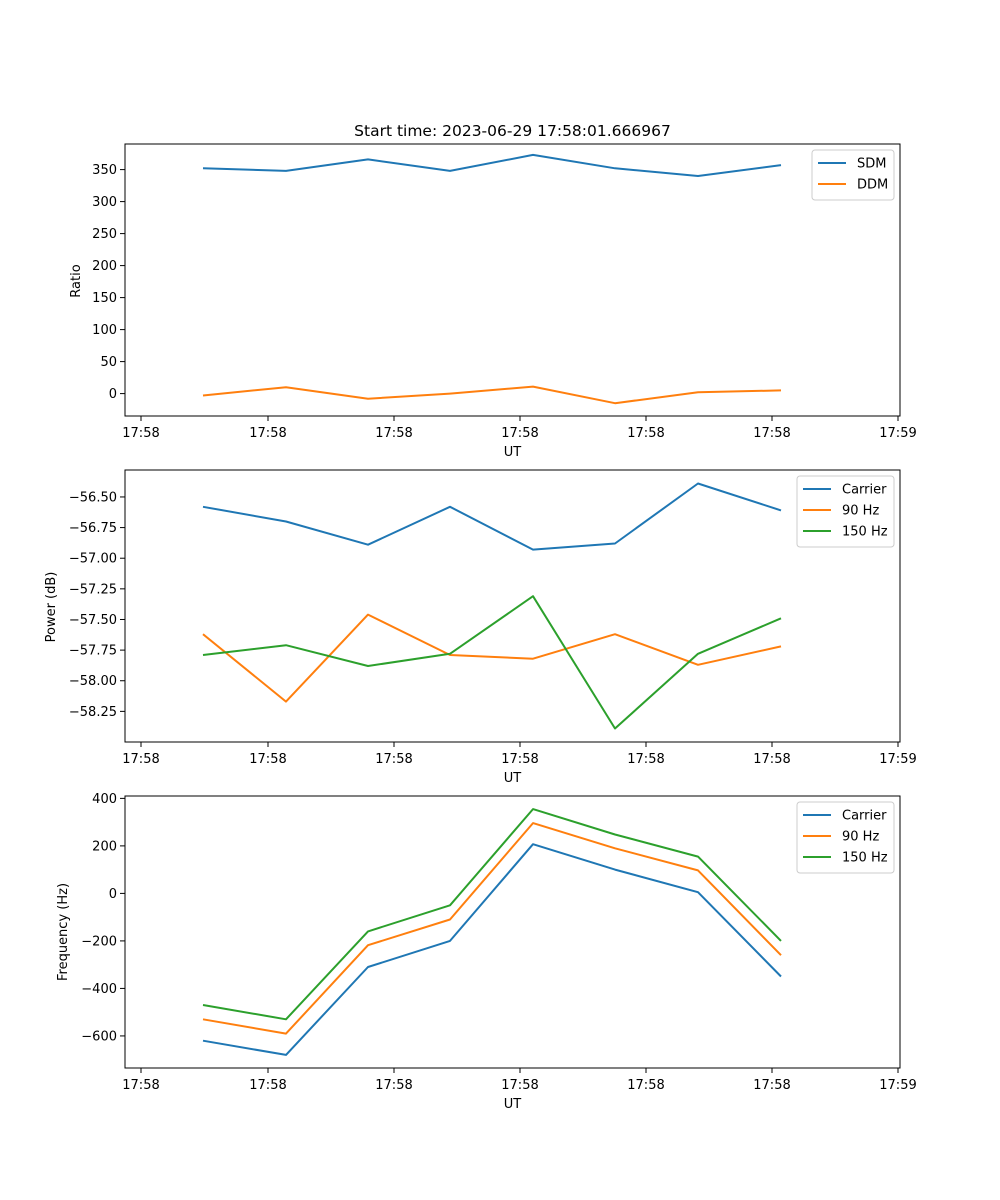  I want to click on frequency-x-axis-label: UT, so click(513, 1104).